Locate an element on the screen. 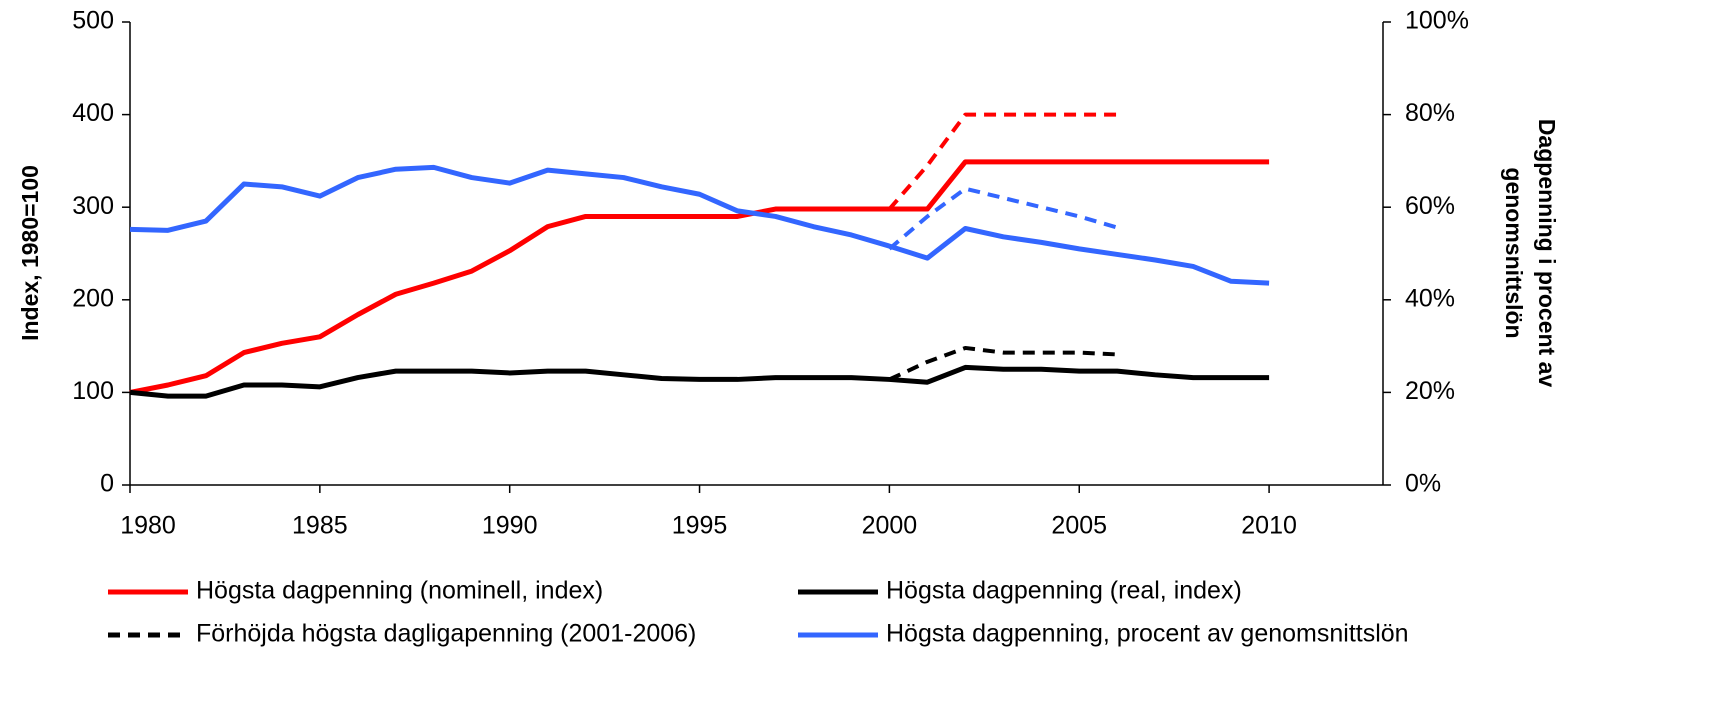  x-tick-label: 2005 is located at coordinates (1079, 526).